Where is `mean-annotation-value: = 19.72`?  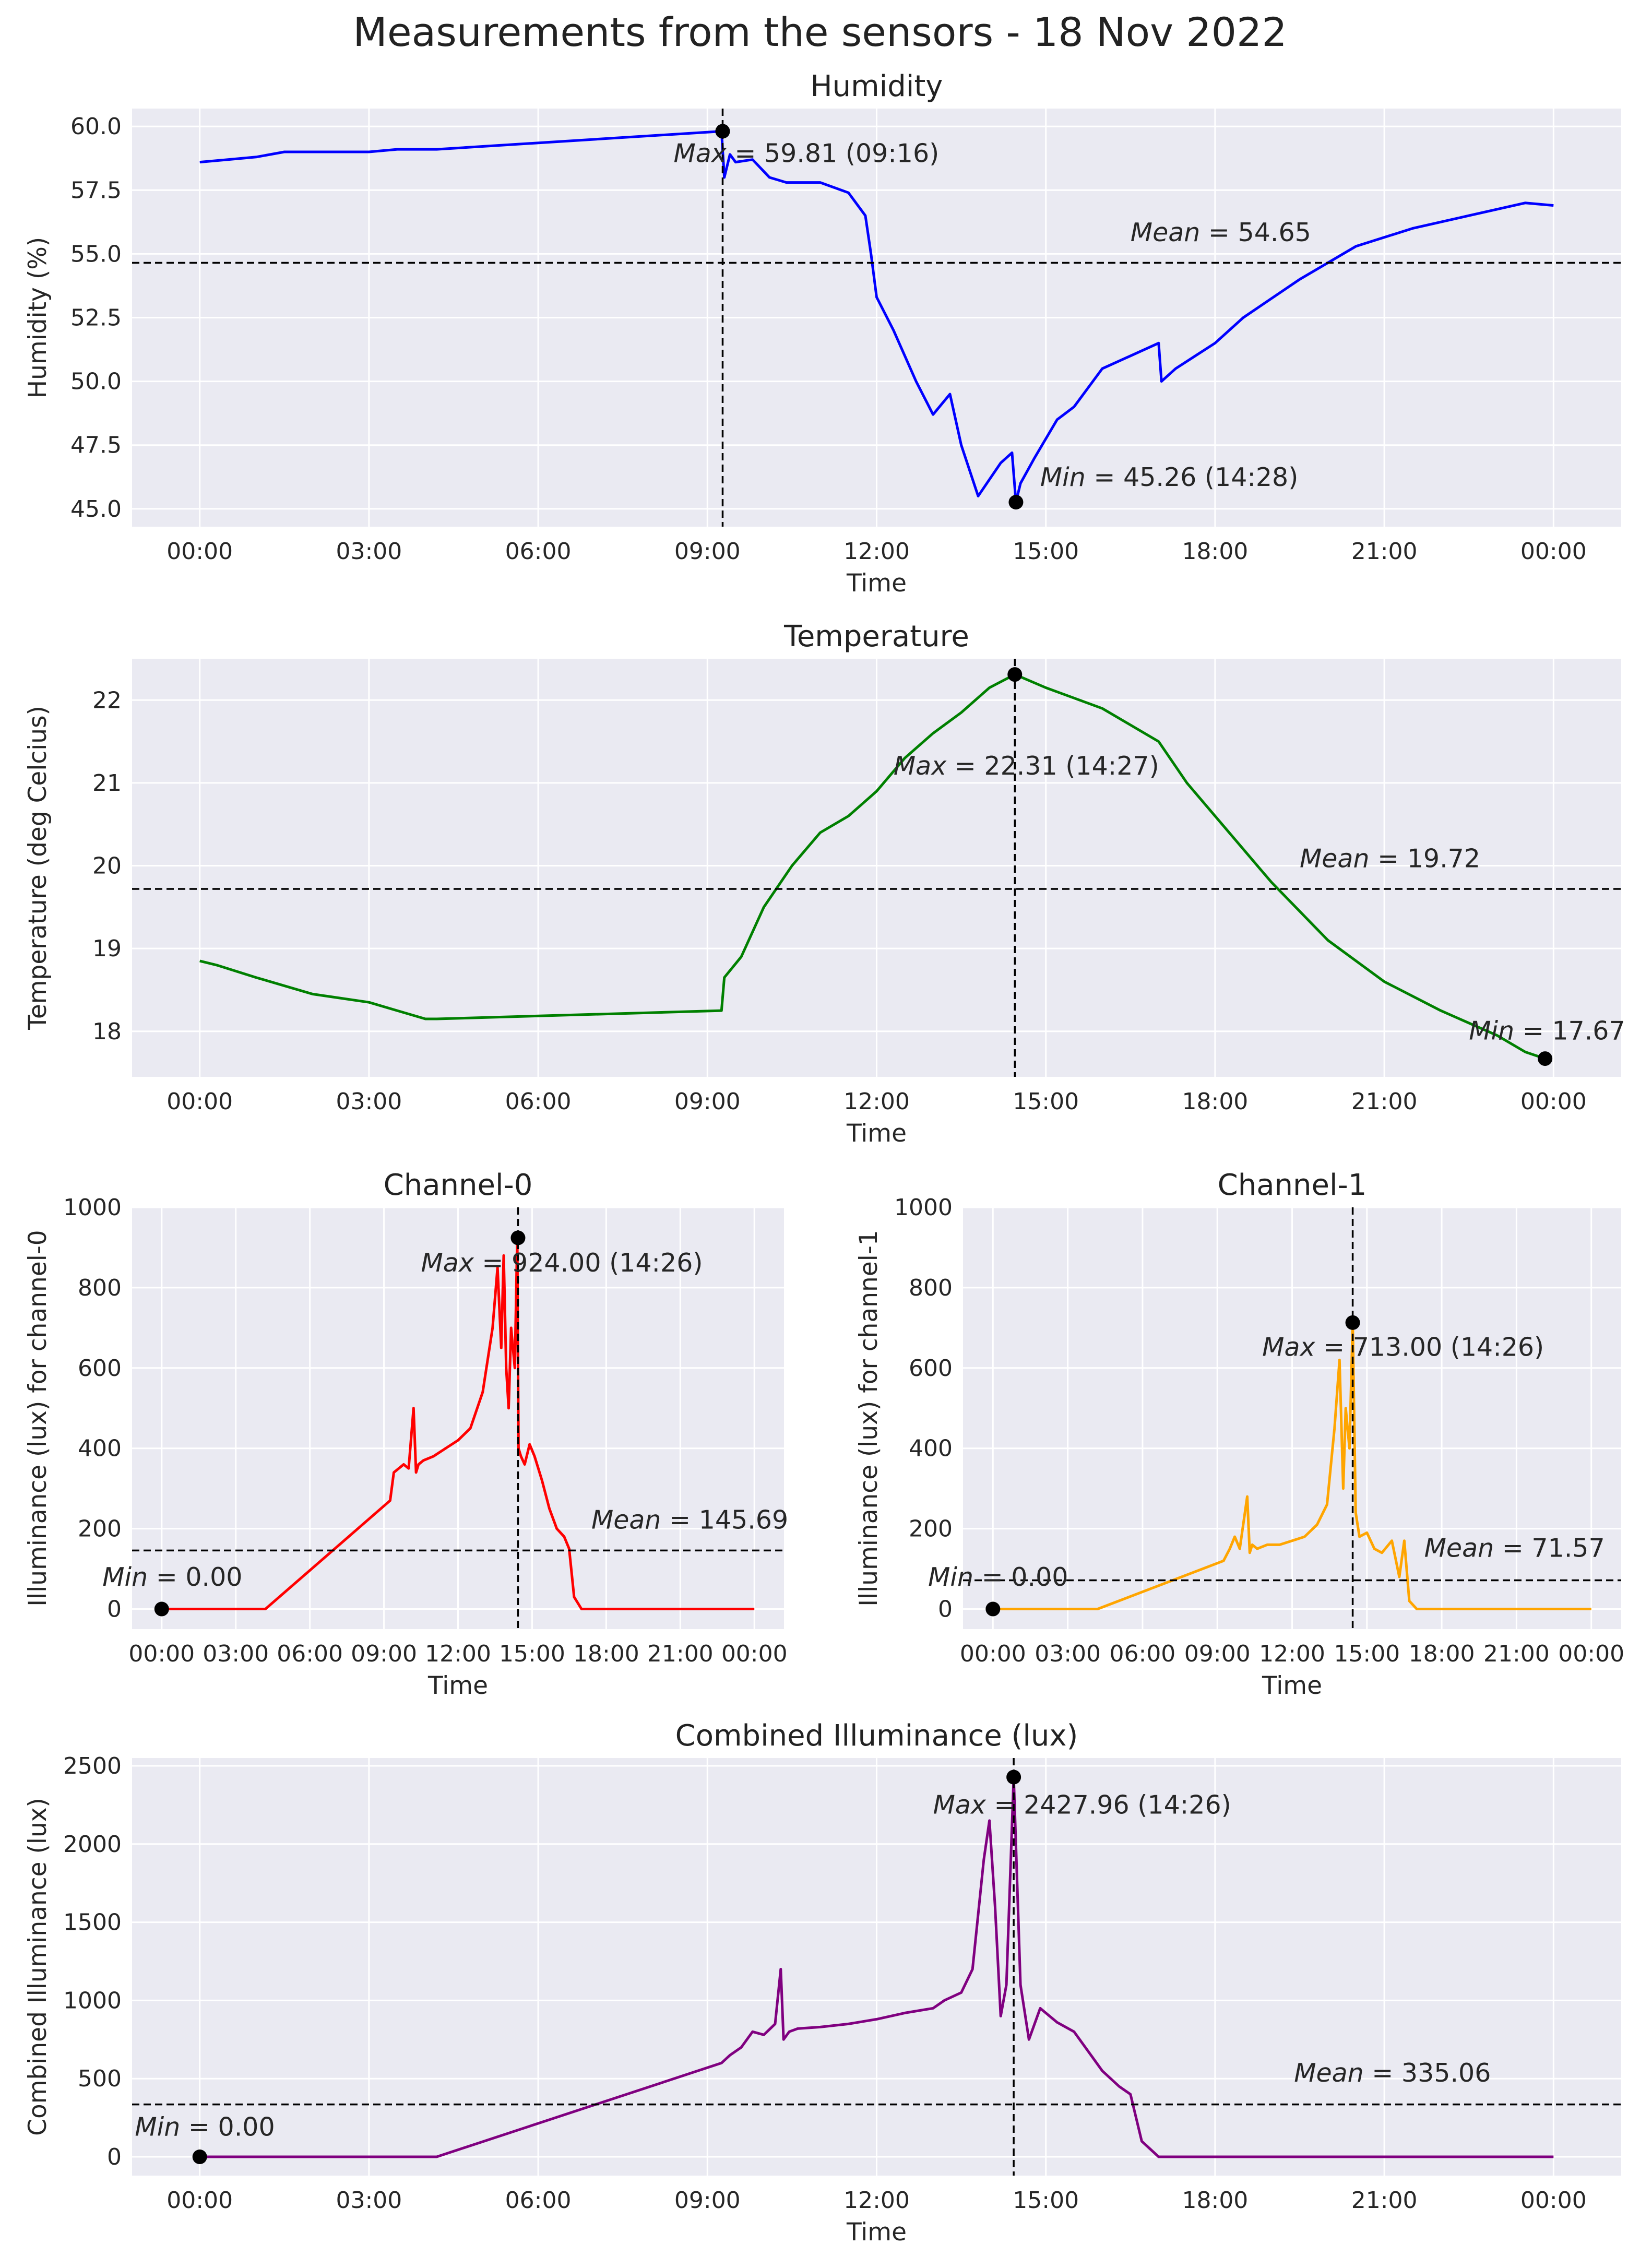 mean-annotation-value: = 19.72 is located at coordinates (1425, 859).